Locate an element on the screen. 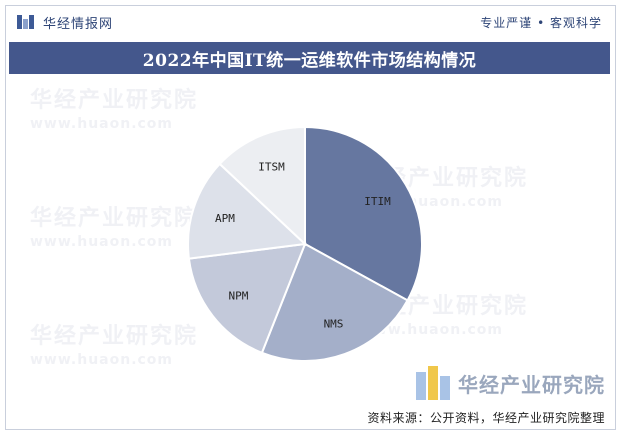 This screenshot has height=436, width=623. title-bar: 2022年中国IT统一运维软件市场结构情况 is located at coordinates (309, 58).